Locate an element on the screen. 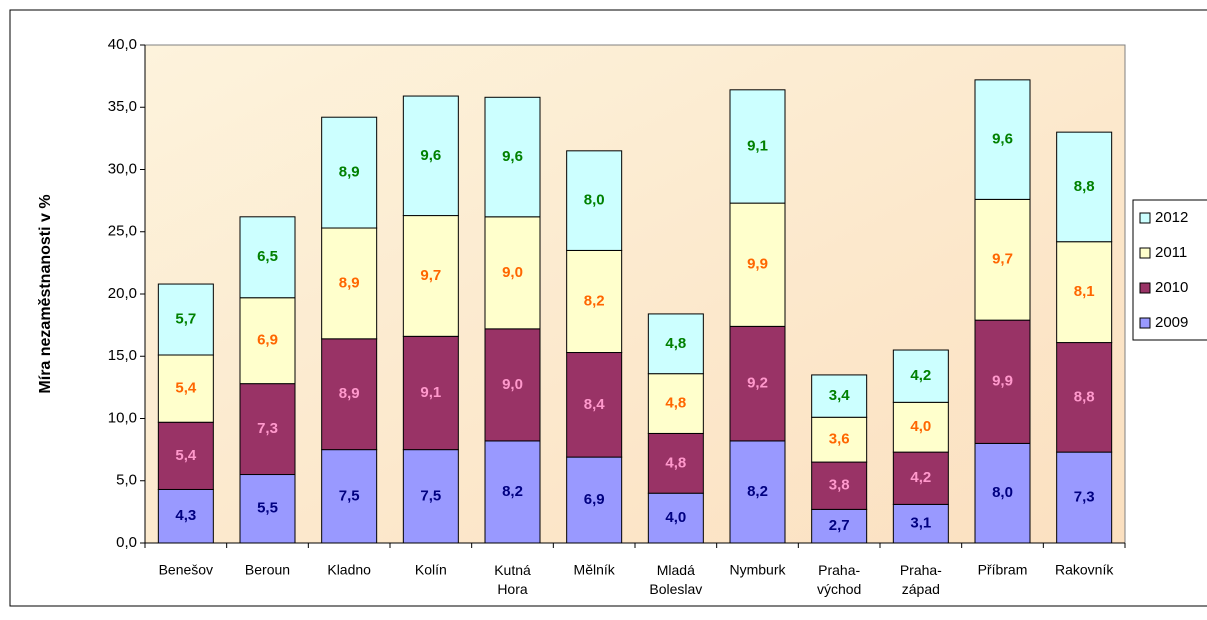 Image resolution: width=1207 pixels, height=620 pixels. y-tick-label: 40,0 is located at coordinates (122, 44).